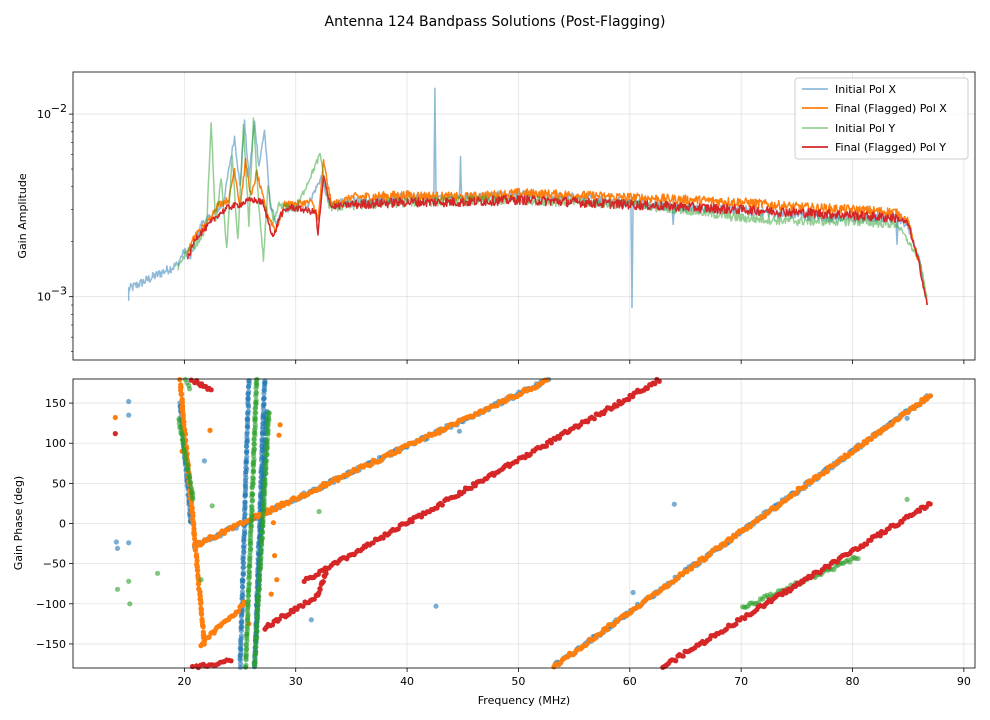 The image size is (990, 720). What do you see at coordinates (557, 240) in the screenshot?
I see `amplitude-line-final-y` at bounding box center [557, 240].